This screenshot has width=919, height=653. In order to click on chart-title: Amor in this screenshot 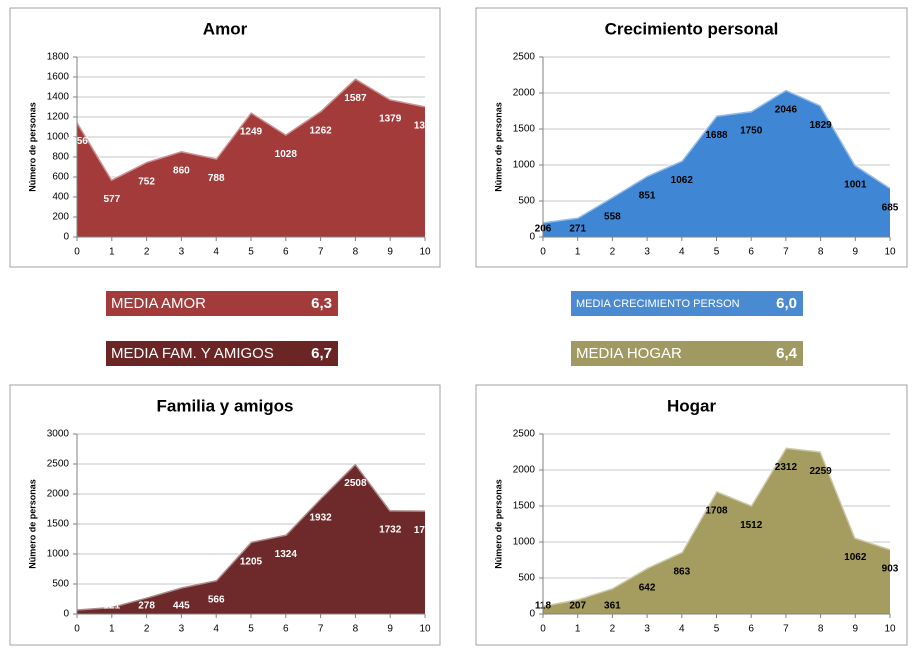, I will do `click(225, 28)`.